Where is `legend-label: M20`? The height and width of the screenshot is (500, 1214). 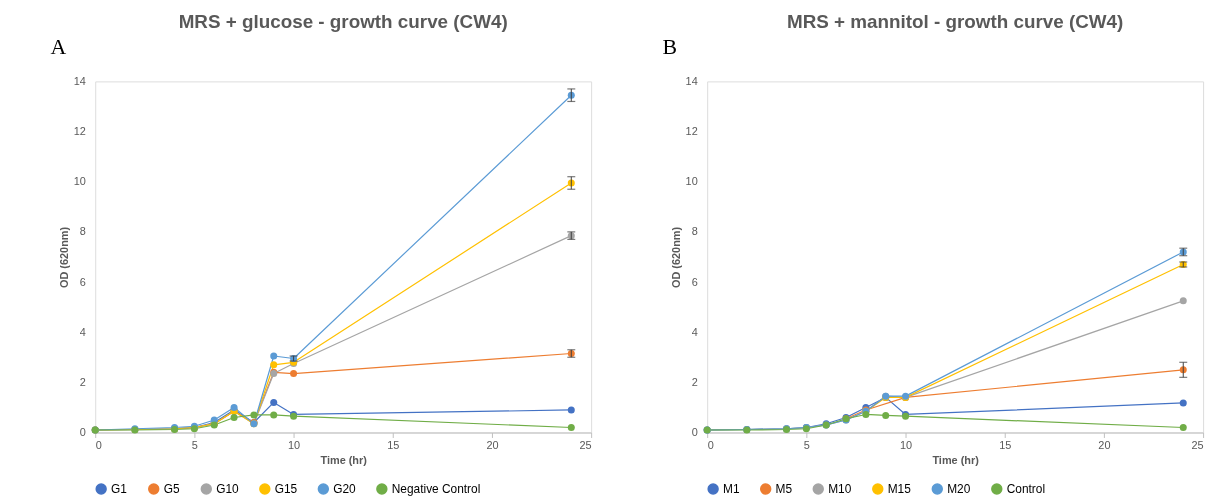
legend-label: M20 is located at coordinates (959, 489).